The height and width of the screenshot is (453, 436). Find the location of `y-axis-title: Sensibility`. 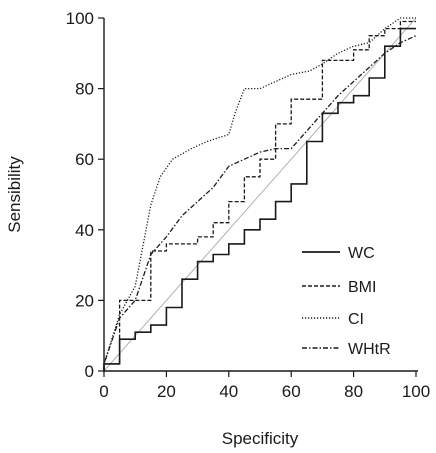

y-axis-title: Sensibility is located at coordinates (14, 194).